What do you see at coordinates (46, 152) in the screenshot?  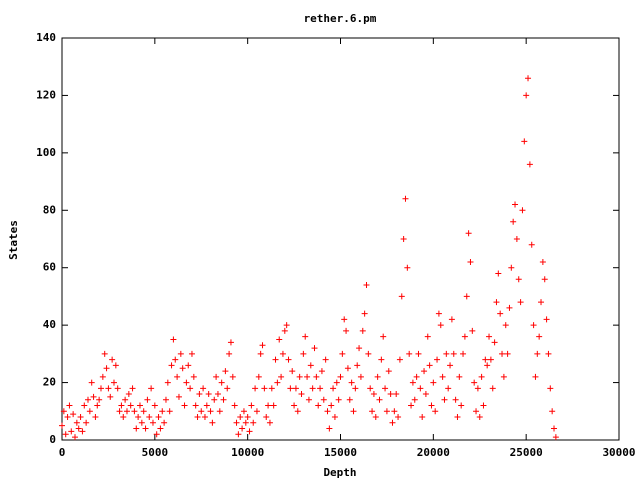 I see `y-tick-label: 100` at bounding box center [46, 152].